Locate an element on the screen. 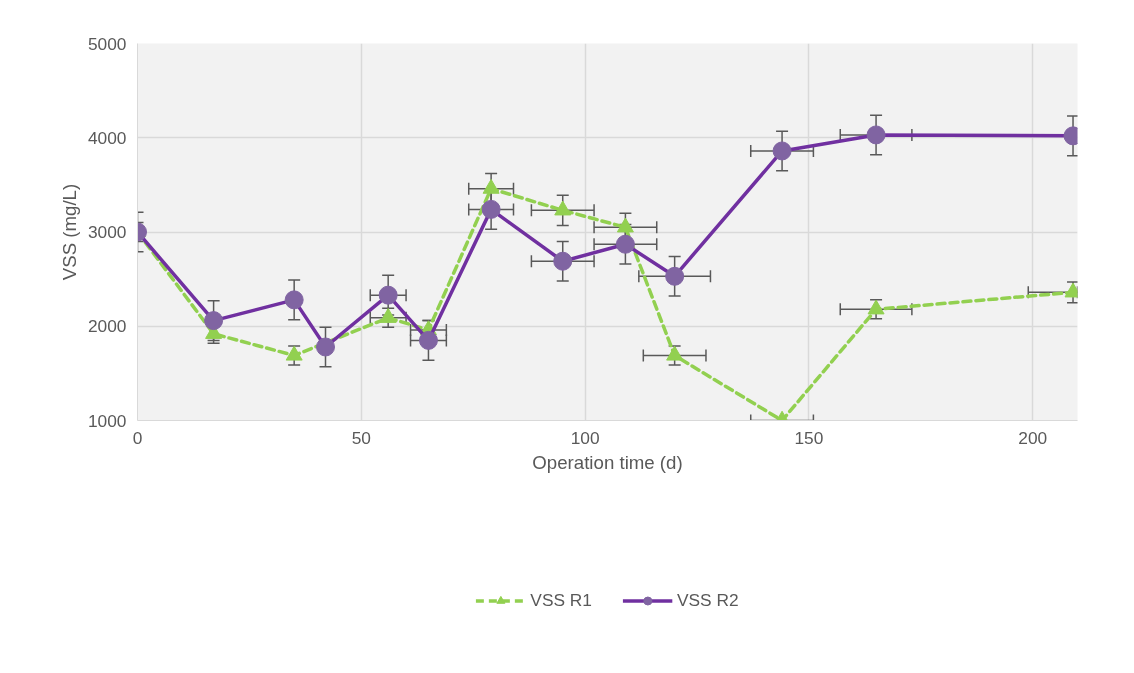 The width and height of the screenshot is (1134, 673). y-tick-label: 1000 is located at coordinates (107, 420).